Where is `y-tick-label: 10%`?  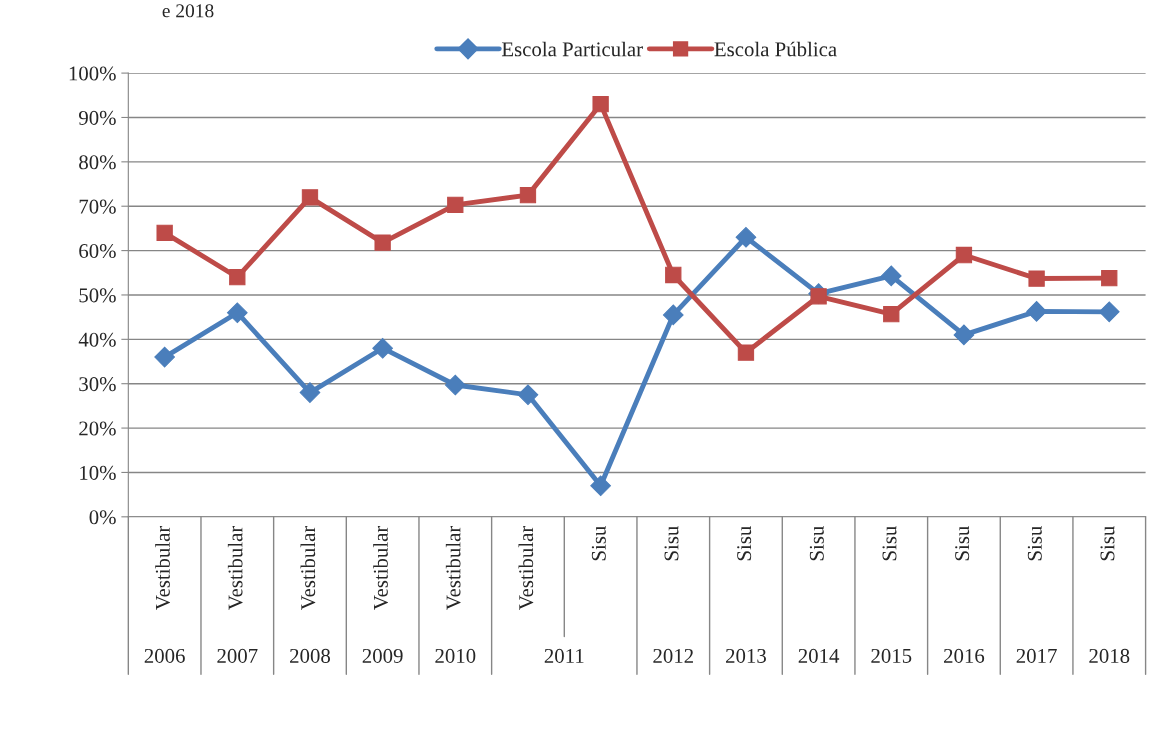
y-tick-label: 10% is located at coordinates (98, 472).